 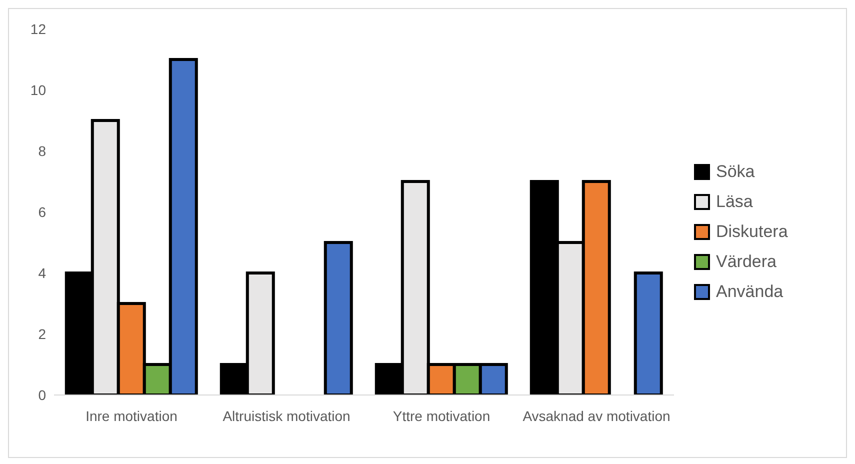 I want to click on legend-label: Diskutera, so click(x=752, y=232).